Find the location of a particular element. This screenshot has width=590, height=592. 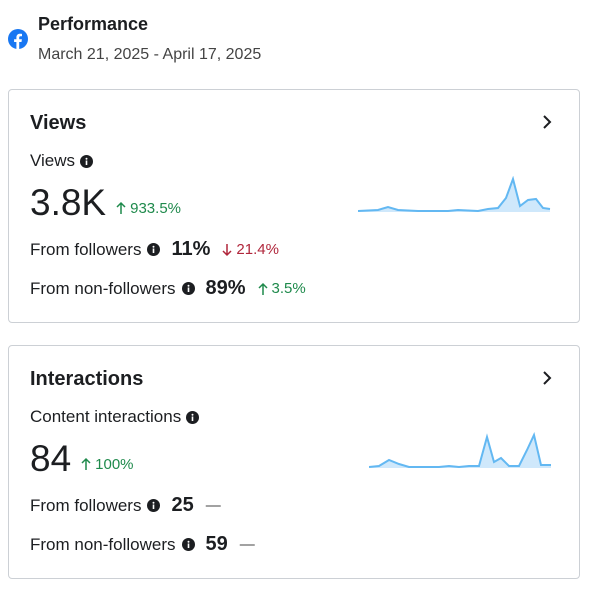

breakdown-row: From followers 25 — is located at coordinates (125, 505).